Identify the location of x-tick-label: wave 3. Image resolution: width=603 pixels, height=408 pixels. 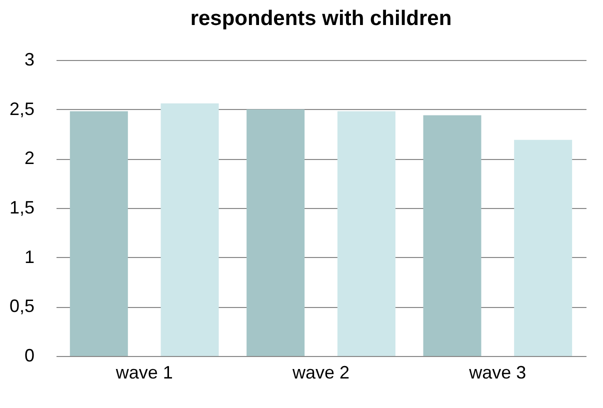
(497, 372).